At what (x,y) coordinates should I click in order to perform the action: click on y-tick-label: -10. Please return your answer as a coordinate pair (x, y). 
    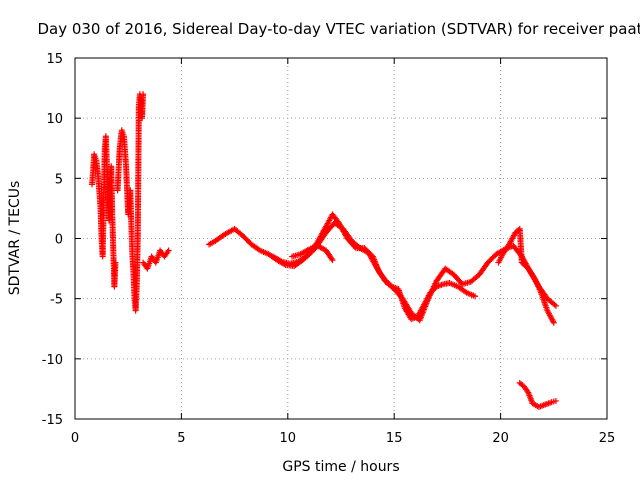
    Looking at the image, I should click on (52, 360).